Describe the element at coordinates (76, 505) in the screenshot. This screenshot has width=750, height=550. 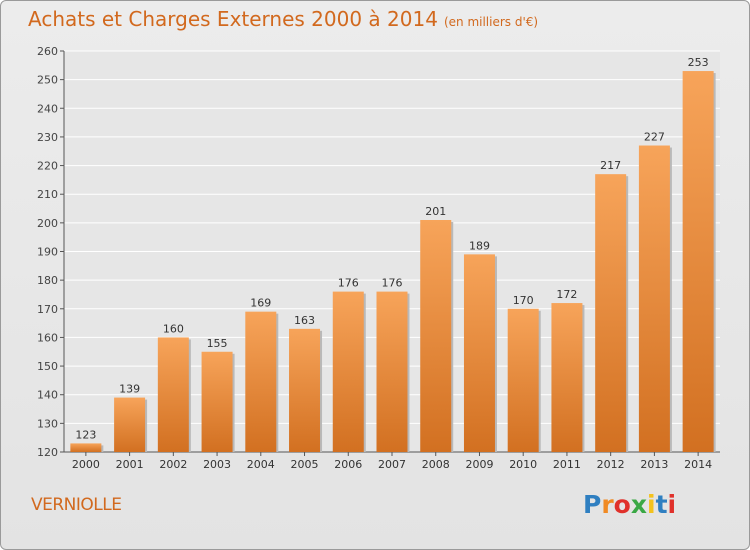
I see `commune-name: VERNIOLLE` at that location.